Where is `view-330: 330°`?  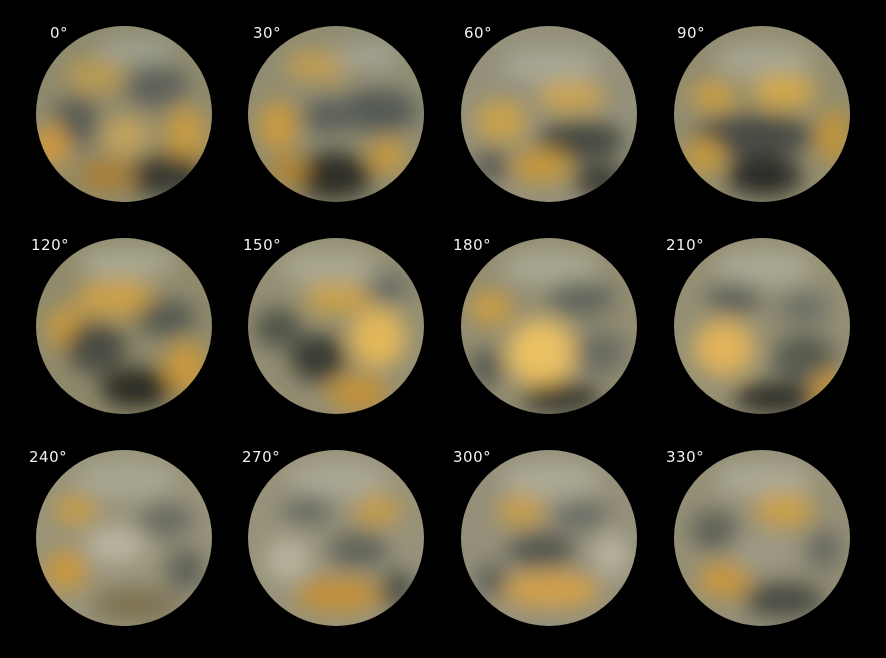 view-330: 330° is located at coordinates (776, 553).